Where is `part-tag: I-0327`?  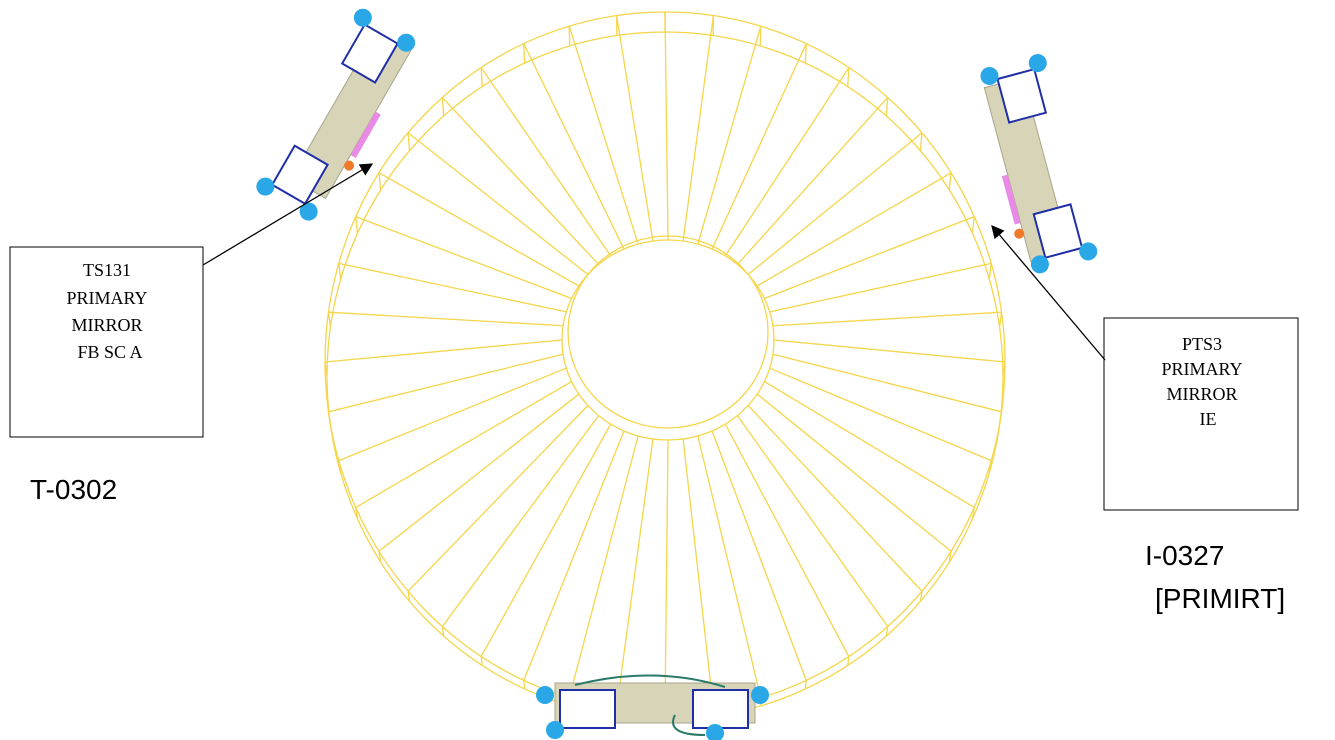 part-tag: I-0327 is located at coordinates (1184, 555).